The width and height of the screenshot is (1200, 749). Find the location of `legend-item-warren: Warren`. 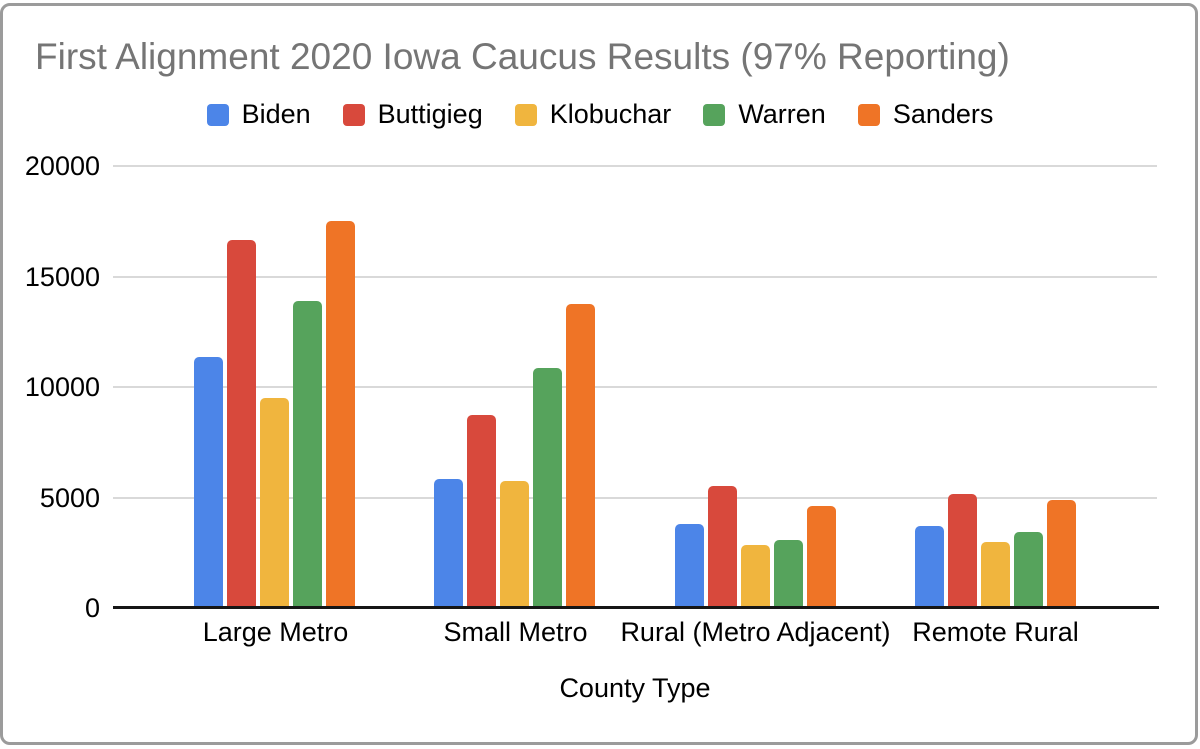

legend-item-warren: Warren is located at coordinates (764, 114).